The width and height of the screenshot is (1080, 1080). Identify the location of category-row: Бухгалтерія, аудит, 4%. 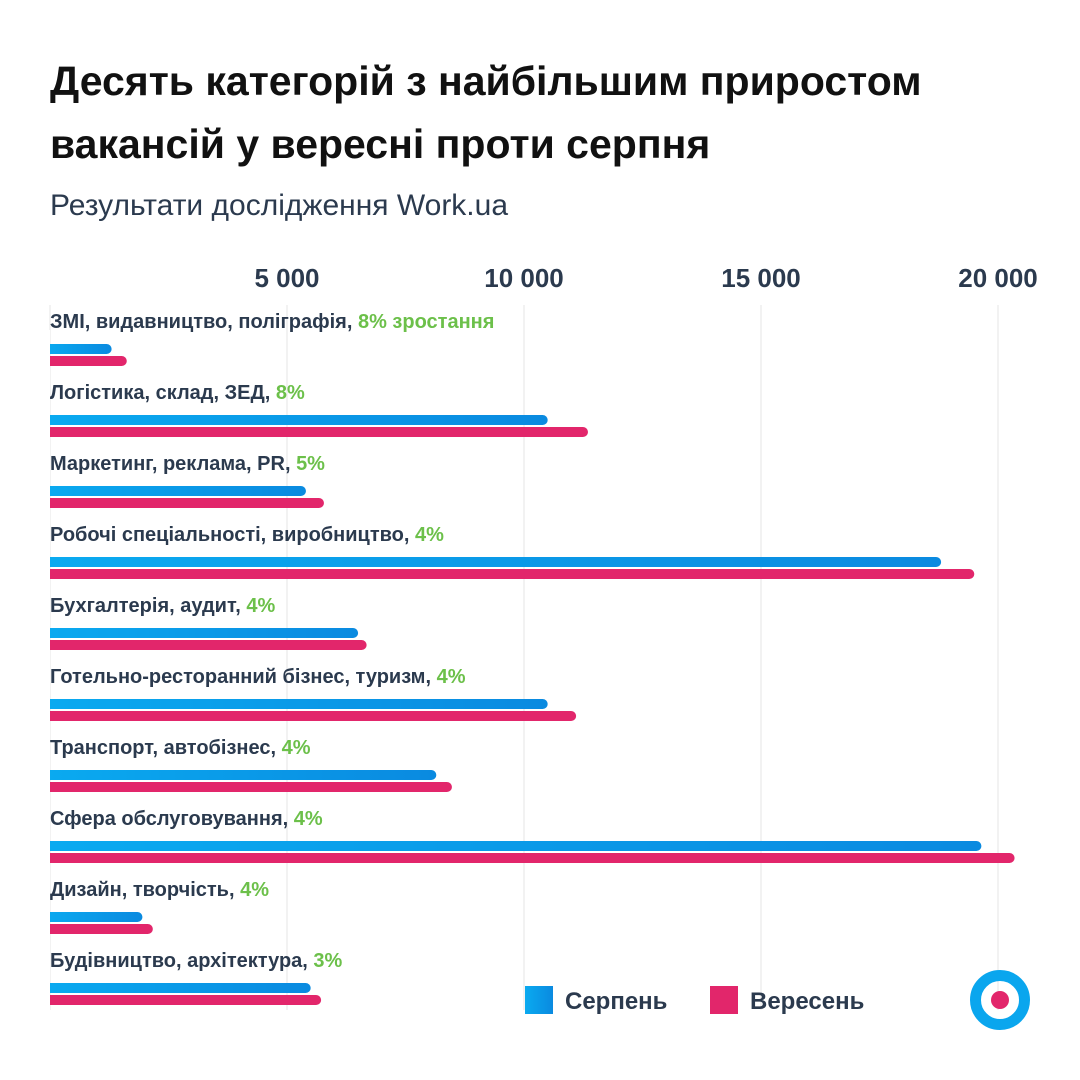
(206, 622).